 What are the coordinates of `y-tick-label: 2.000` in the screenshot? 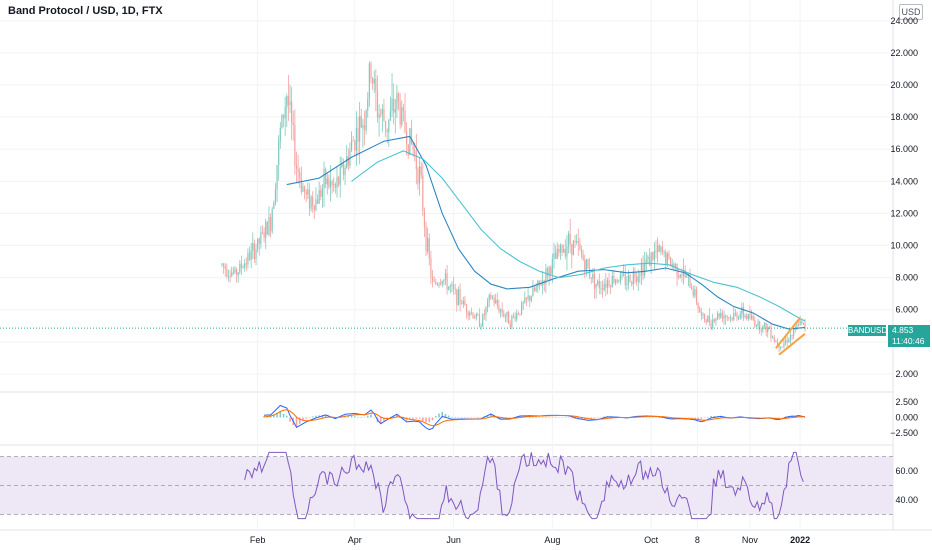 It's located at (906, 374).